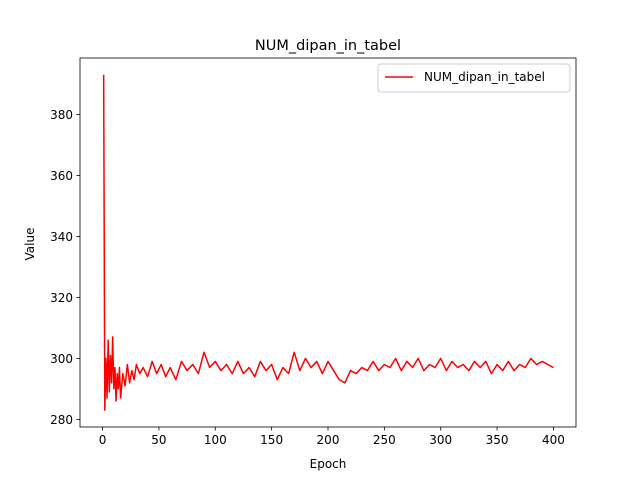  I want to click on y-tick-label: 280, so click(61, 420).